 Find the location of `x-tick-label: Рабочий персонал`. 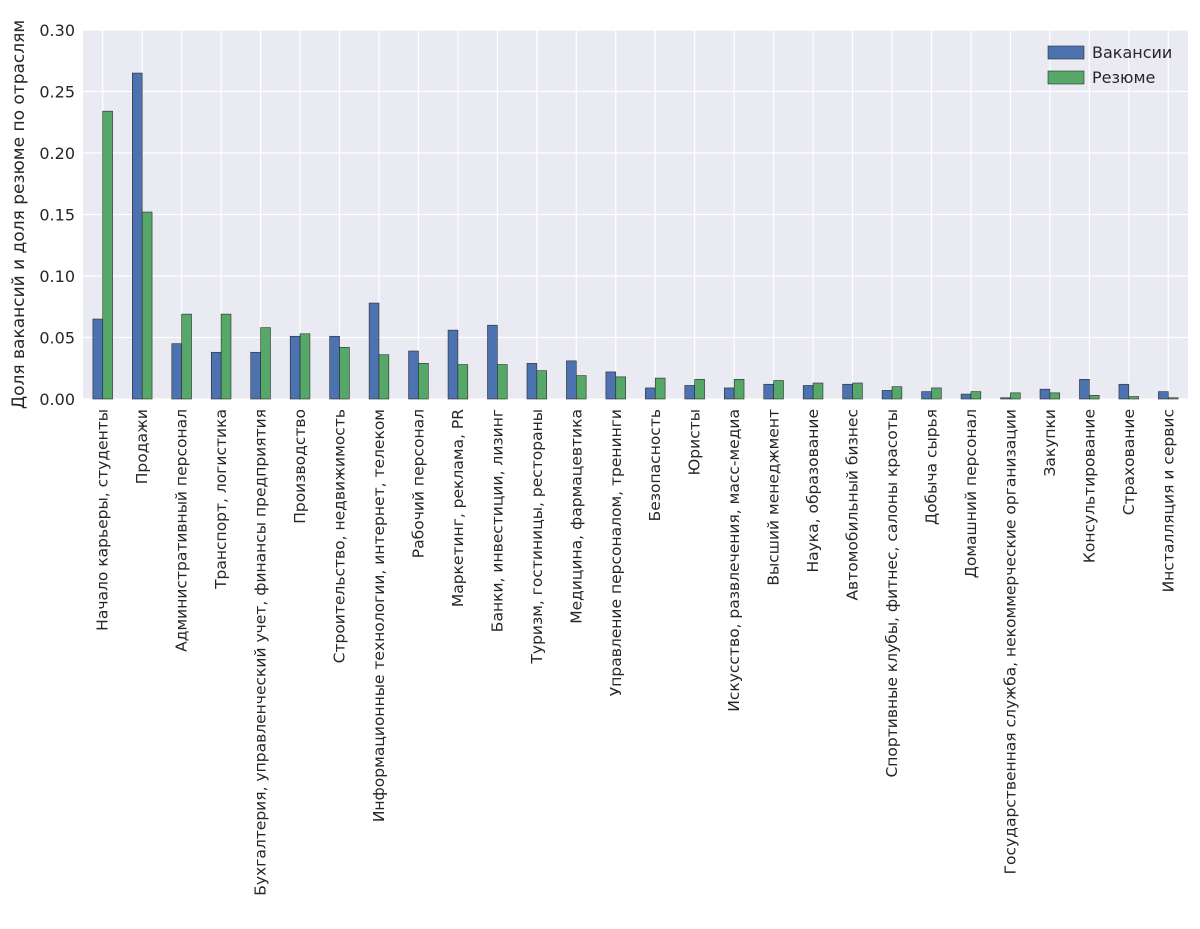

x-tick-label: Рабочий персонал is located at coordinates (418, 483).